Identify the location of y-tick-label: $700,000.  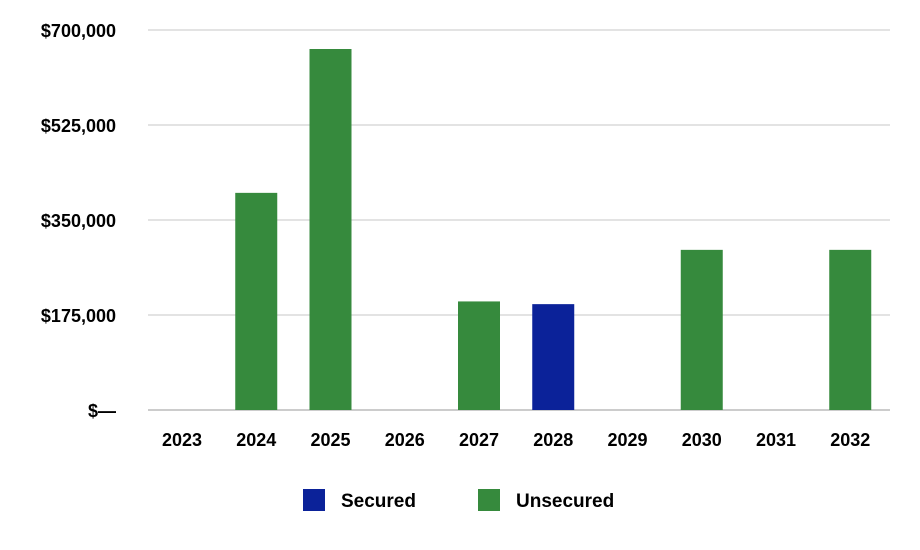
(78, 31).